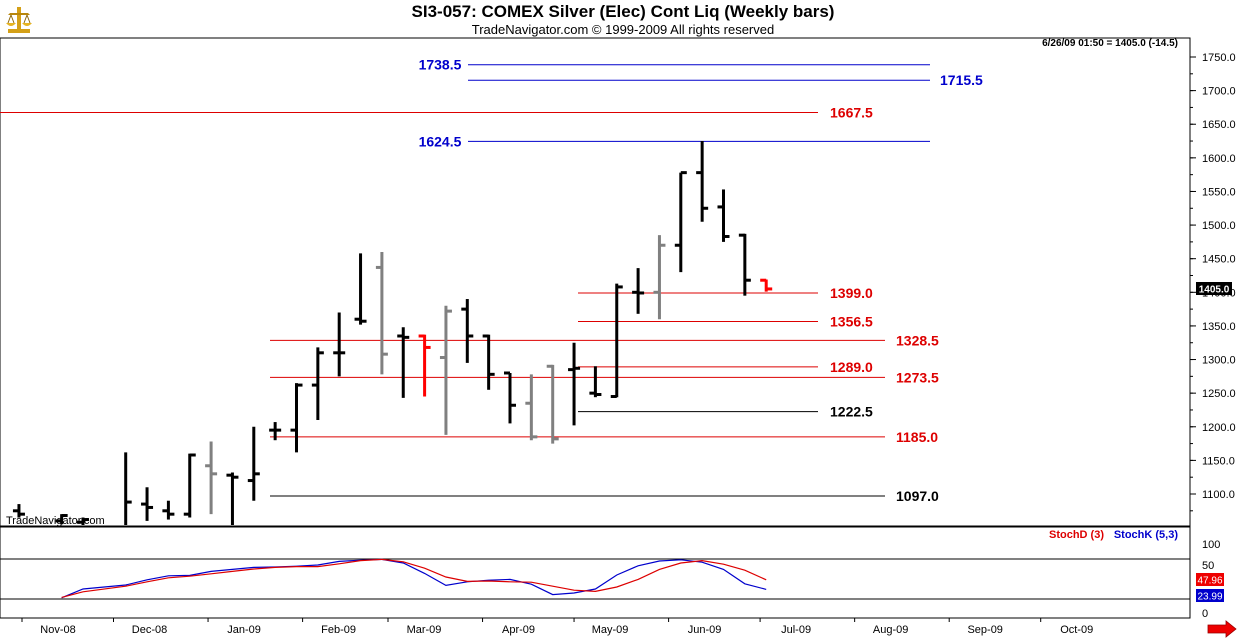 The height and width of the screenshot is (640, 1245). I want to click on price-axis-label: 1750.0, so click(1219, 58).